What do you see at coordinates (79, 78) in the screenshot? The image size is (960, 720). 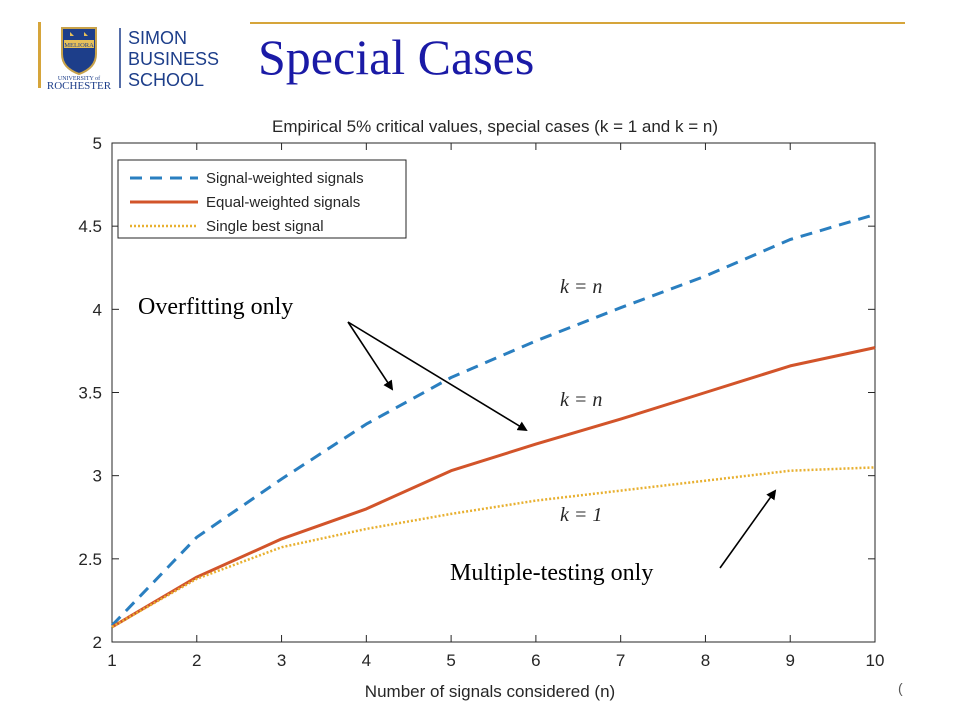 I see `logo-university-of: UNIVERSITY of` at bounding box center [79, 78].